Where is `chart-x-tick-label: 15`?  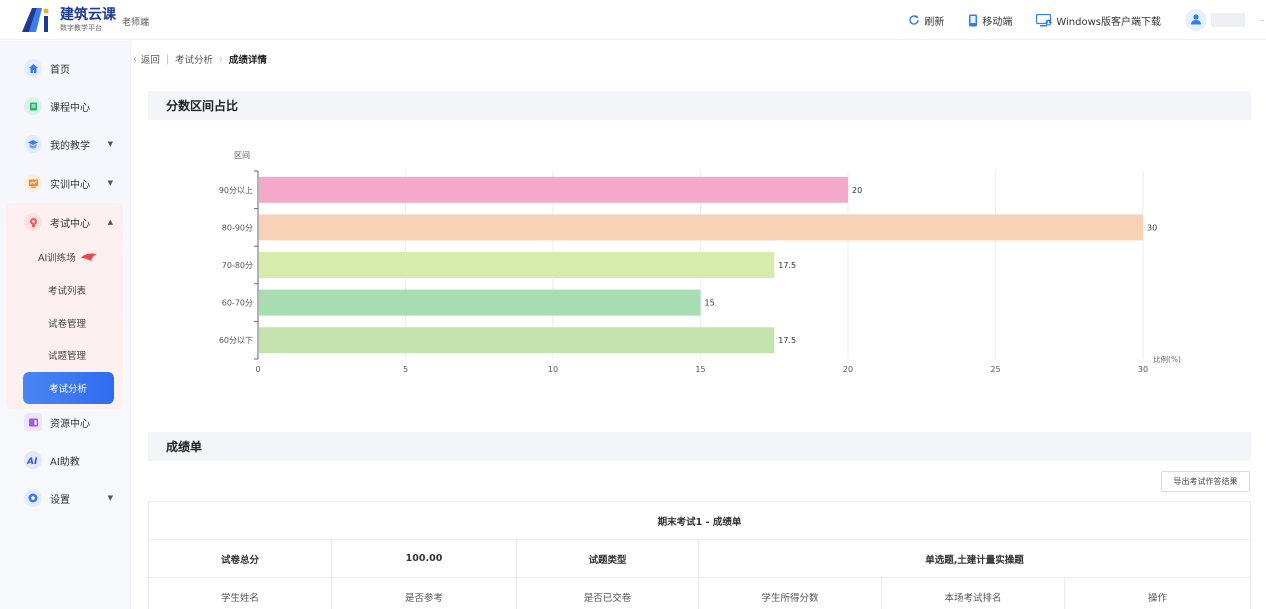
chart-x-tick-label: 15 is located at coordinates (700, 369).